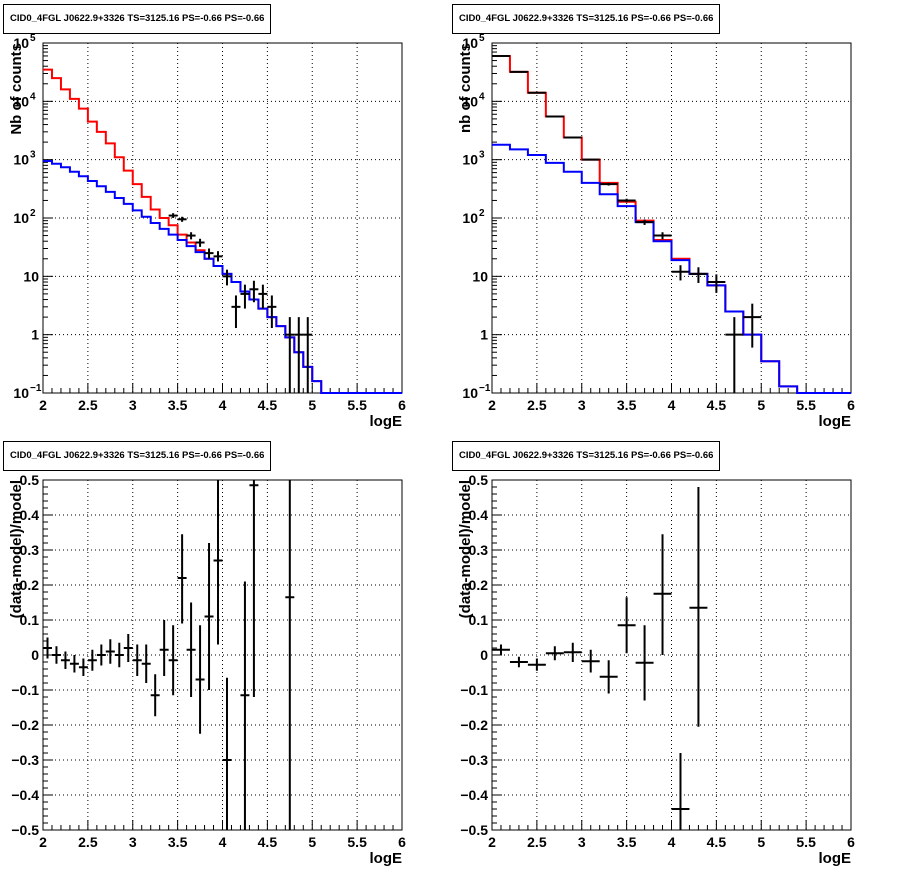  What do you see at coordinates (16, 89) in the screenshot?
I see `y-axis-label: Nb of counts` at bounding box center [16, 89].